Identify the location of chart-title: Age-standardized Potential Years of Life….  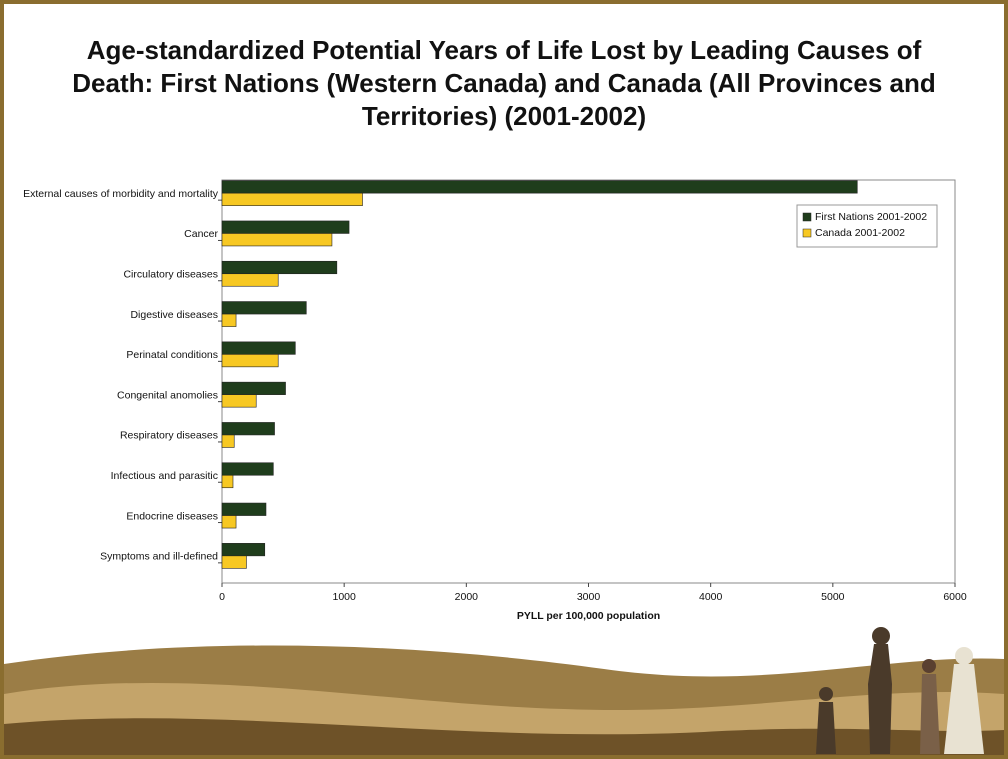
(504, 83).